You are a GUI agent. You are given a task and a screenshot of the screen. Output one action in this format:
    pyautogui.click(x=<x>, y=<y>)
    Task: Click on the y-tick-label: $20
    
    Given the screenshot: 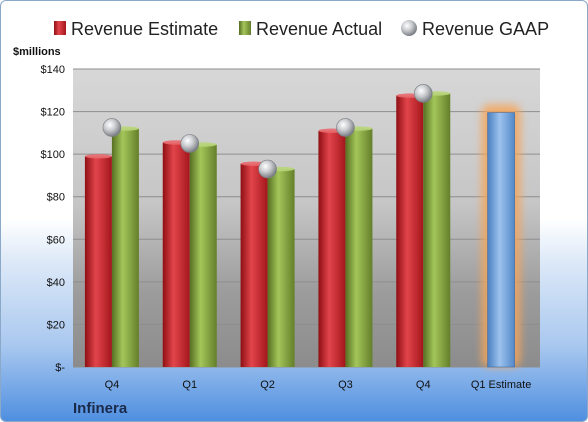 What is the action you would take?
    pyautogui.click(x=56, y=325)
    